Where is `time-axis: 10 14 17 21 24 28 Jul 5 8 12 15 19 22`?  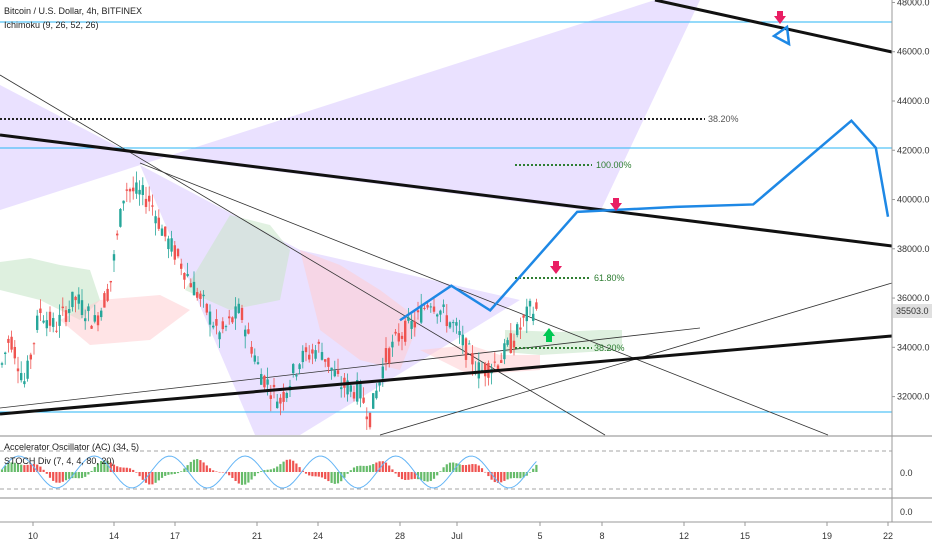
time-axis: 10 14 17 21 24 28 Jul 5 8 12 15 19 22 is located at coordinates (460, 531).